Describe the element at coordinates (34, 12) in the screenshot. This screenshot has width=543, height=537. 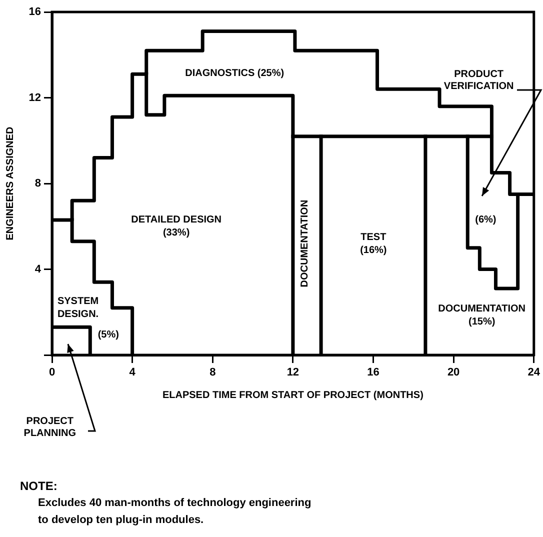
I see `y-tick-label: 16` at that location.